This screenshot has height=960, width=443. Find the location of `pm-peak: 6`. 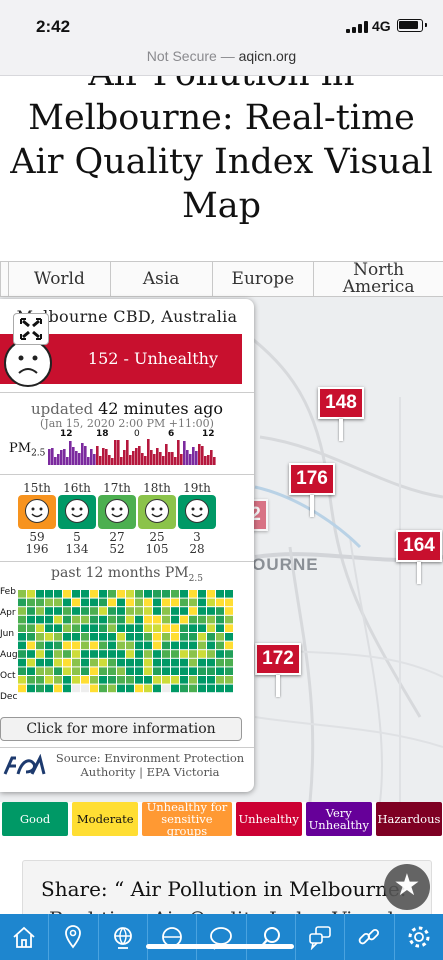

pm-peak: 6 is located at coordinates (171, 434).